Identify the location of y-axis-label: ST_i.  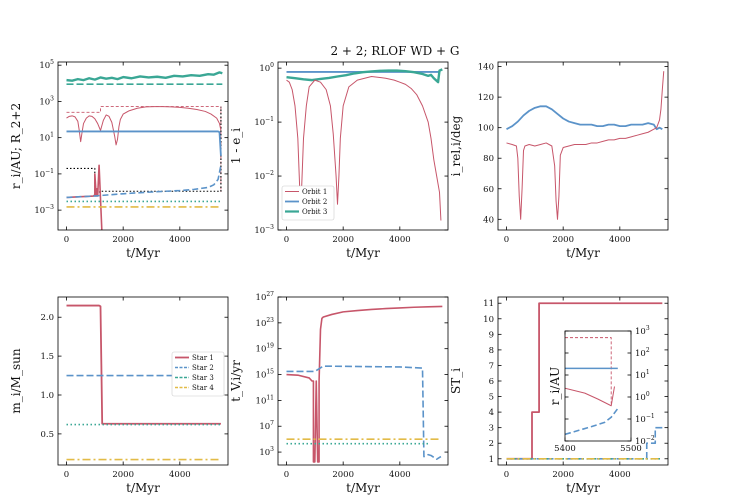
(456, 381).